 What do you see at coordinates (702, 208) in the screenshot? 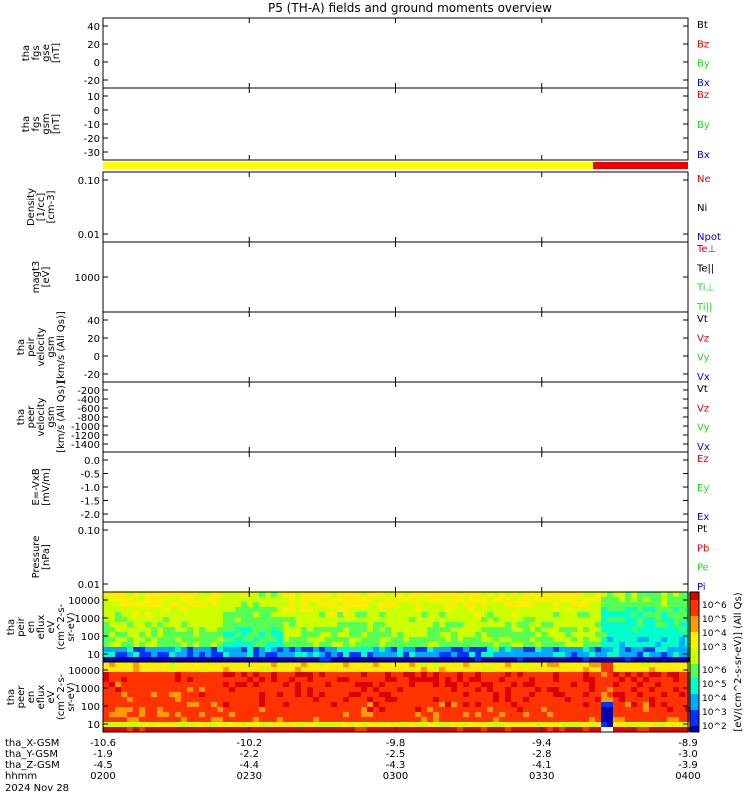
I see `legend-entry: Ni` at bounding box center [702, 208].